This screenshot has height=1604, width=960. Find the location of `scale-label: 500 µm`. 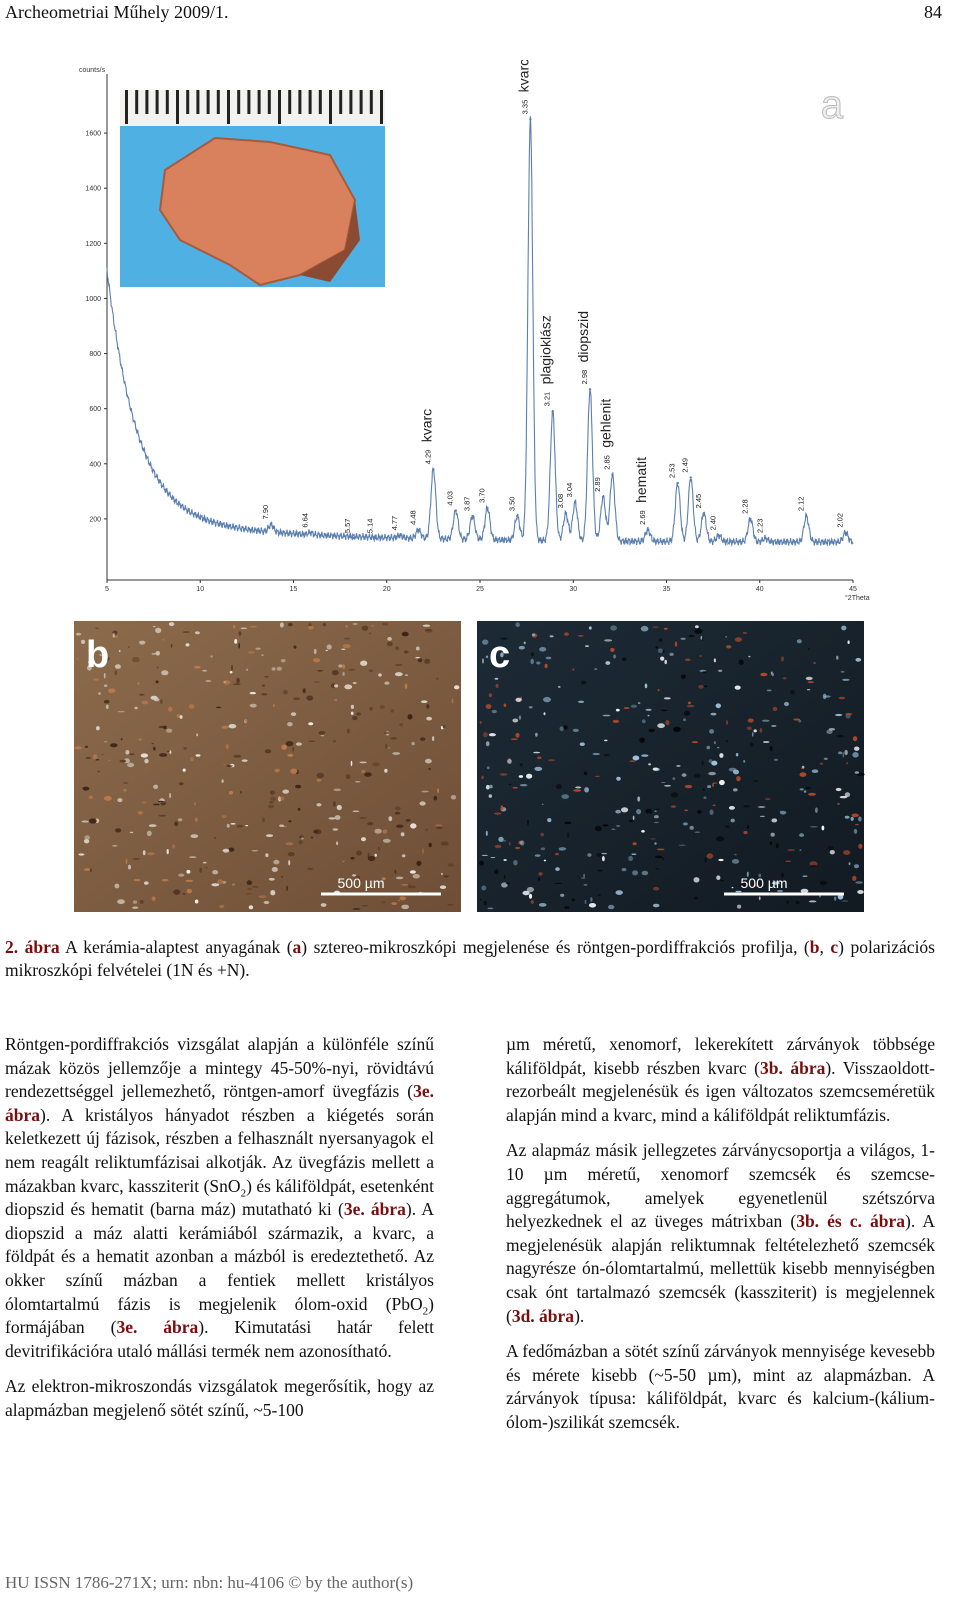

scale-label: 500 µm is located at coordinates (361, 883).